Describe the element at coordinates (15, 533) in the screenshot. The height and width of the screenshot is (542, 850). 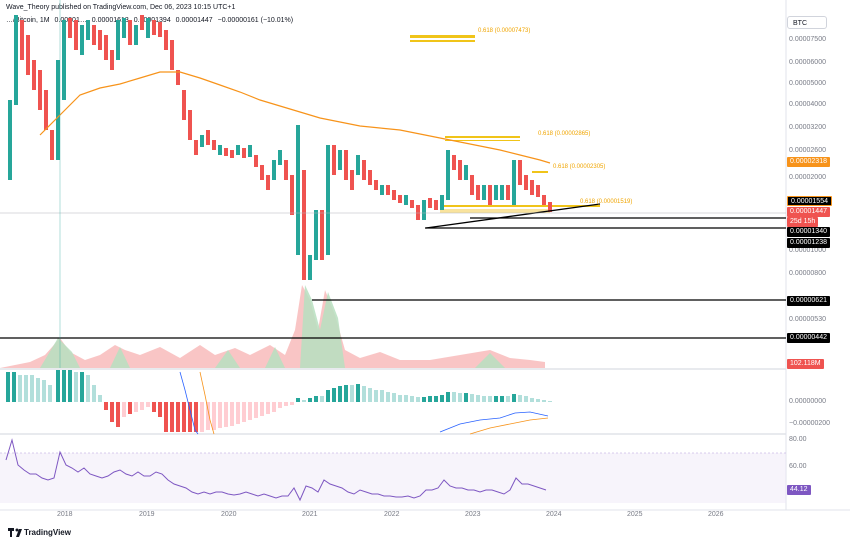
I see `tradingview-icon` at that location.